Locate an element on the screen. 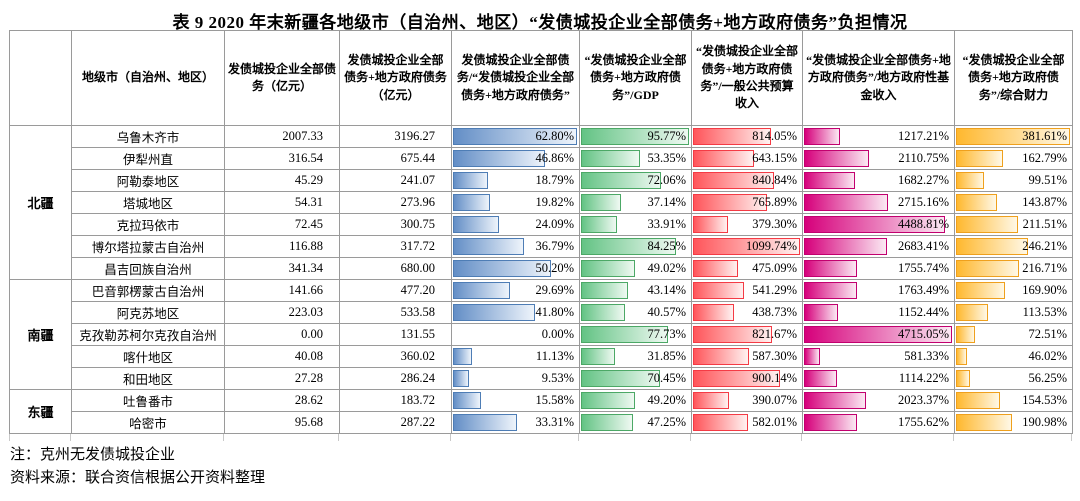  ratio-cell-green: 31.85% is located at coordinates (635, 356).